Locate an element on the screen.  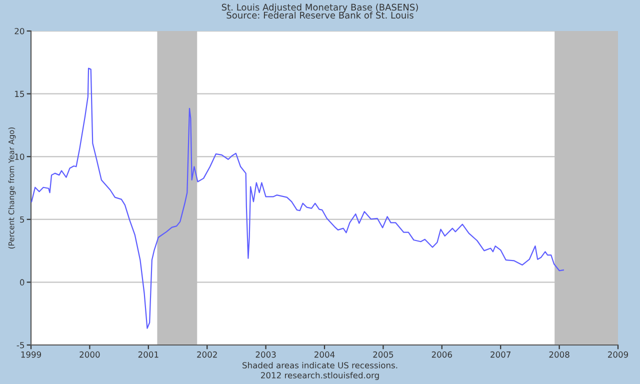
x-tick-label: 2005 is located at coordinates (383, 354).